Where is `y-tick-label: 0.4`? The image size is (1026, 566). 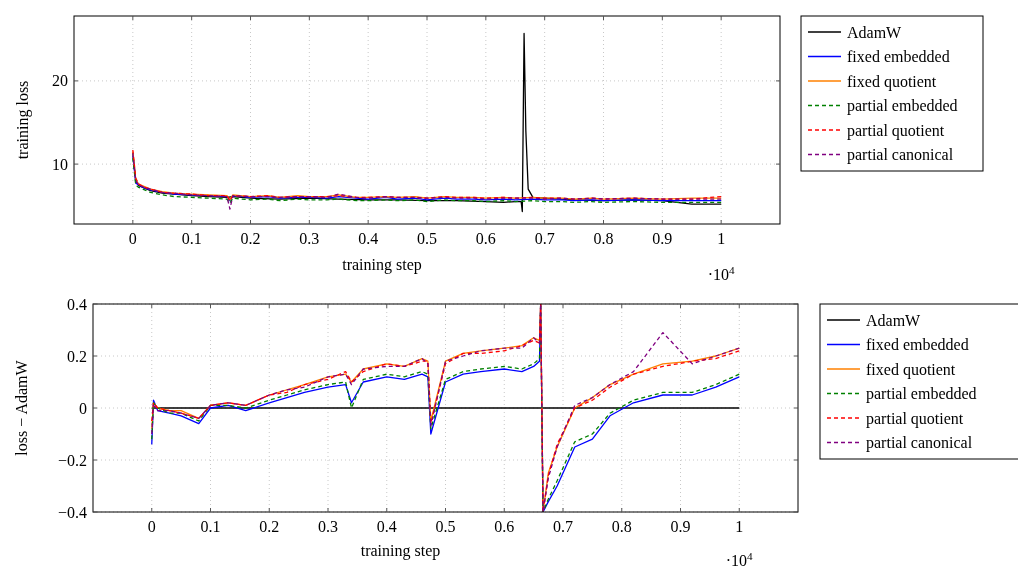 y-tick-label: 0.4 is located at coordinates (77, 304).